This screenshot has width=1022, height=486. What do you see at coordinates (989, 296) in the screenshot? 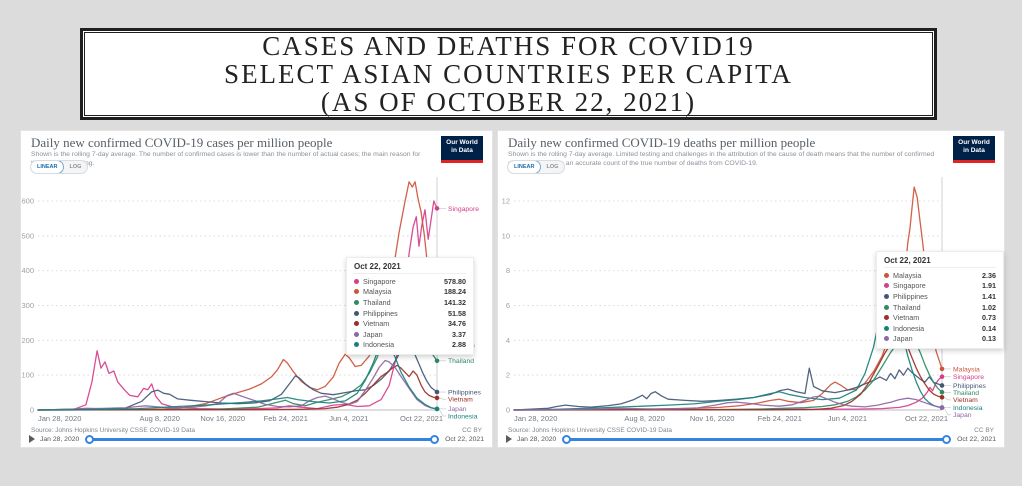
I see `tooltip-series-value: 1.41` at bounding box center [989, 296].